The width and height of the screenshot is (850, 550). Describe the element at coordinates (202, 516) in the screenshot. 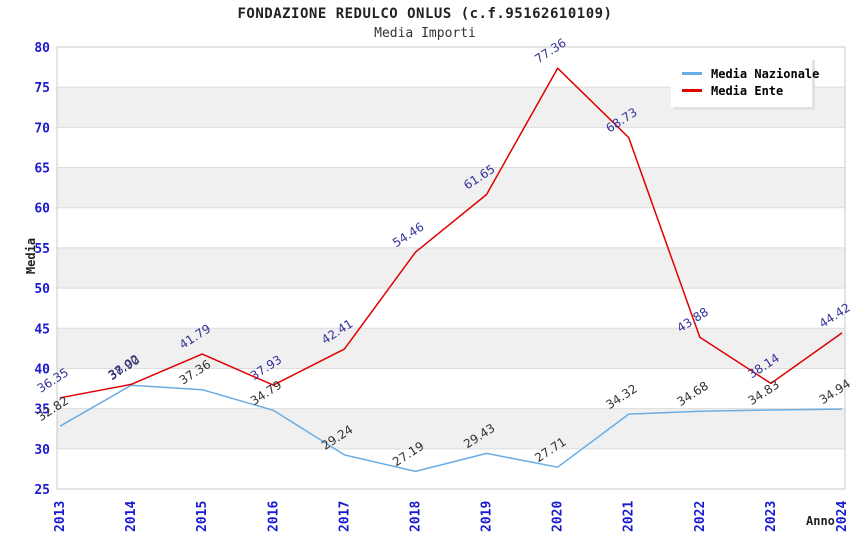

I see `x-tick-label: 2015` at that location.